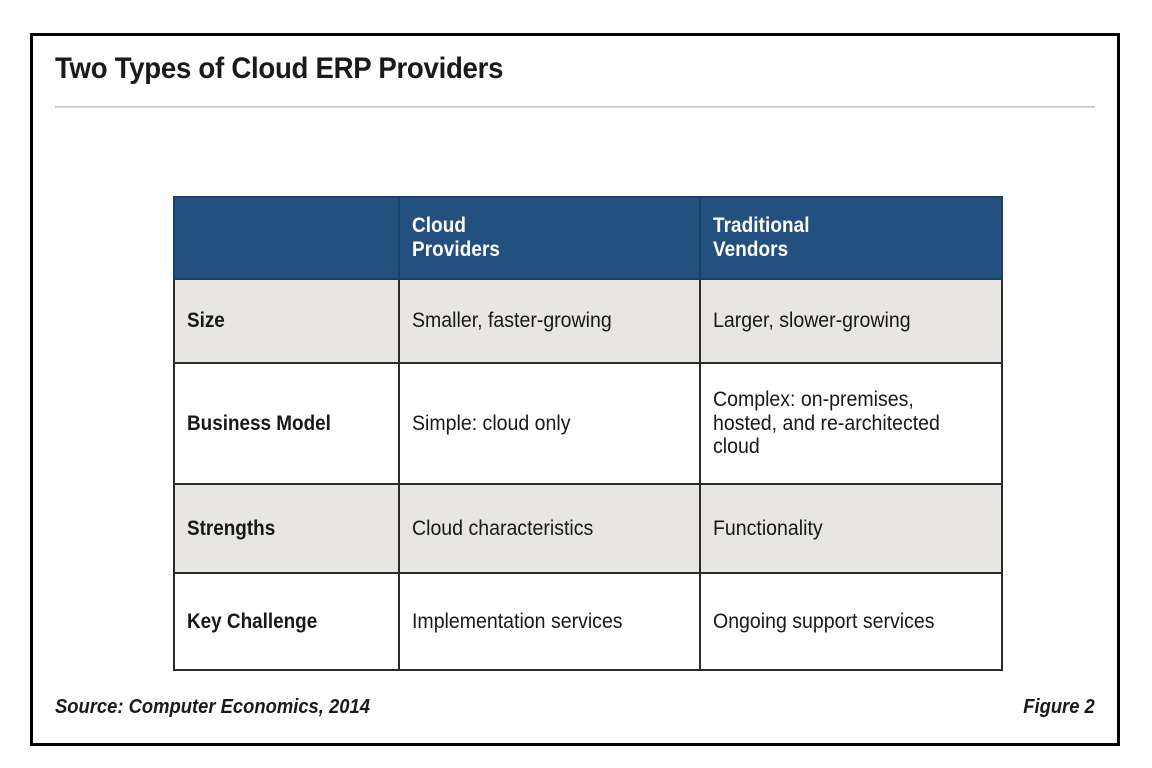 This screenshot has height=768, width=1152. What do you see at coordinates (575, 107) in the screenshot?
I see `title-divider` at bounding box center [575, 107].